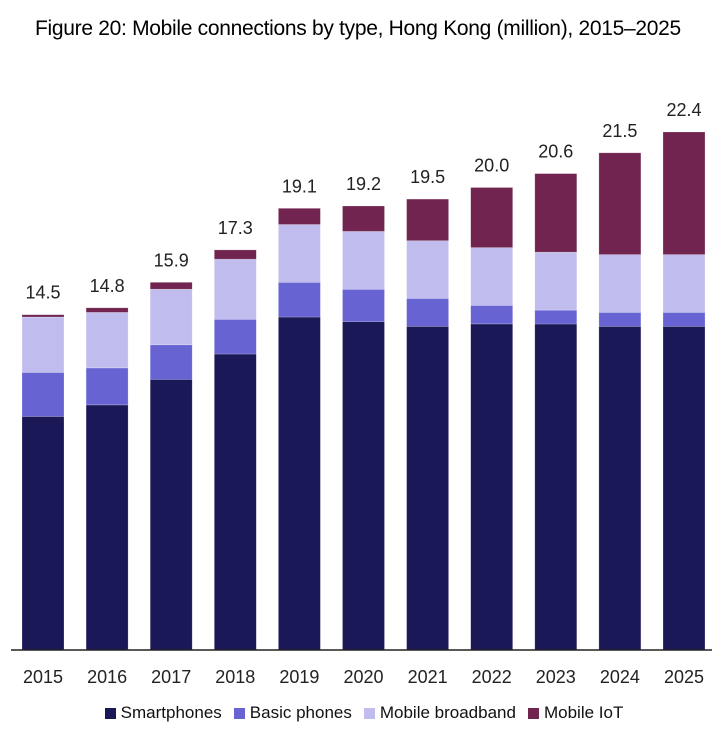 The image size is (728, 741). I want to click on bar-segment-basic-phones-2021, so click(427, 312).